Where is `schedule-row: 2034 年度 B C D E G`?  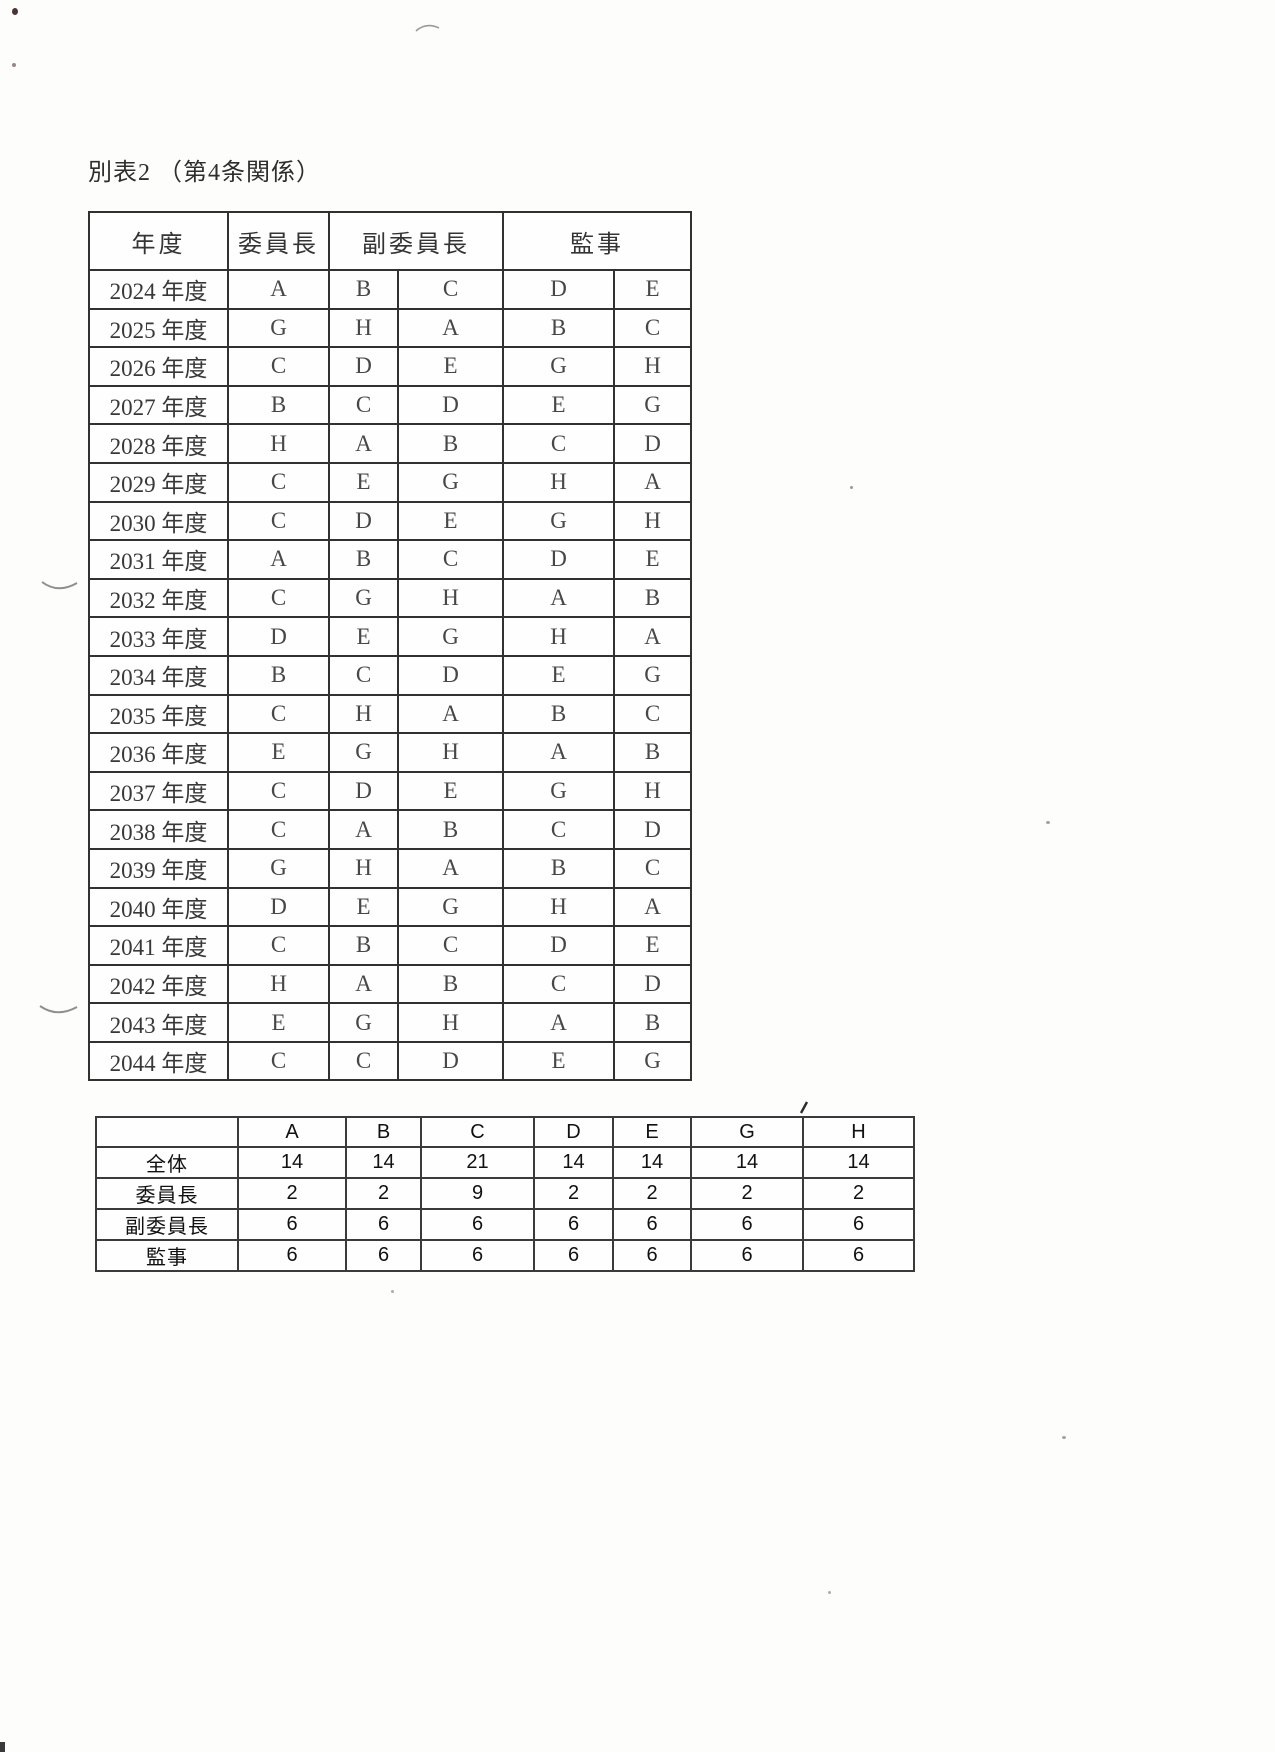 schedule-row: 2034 年度 B C D E G is located at coordinates (390, 675).